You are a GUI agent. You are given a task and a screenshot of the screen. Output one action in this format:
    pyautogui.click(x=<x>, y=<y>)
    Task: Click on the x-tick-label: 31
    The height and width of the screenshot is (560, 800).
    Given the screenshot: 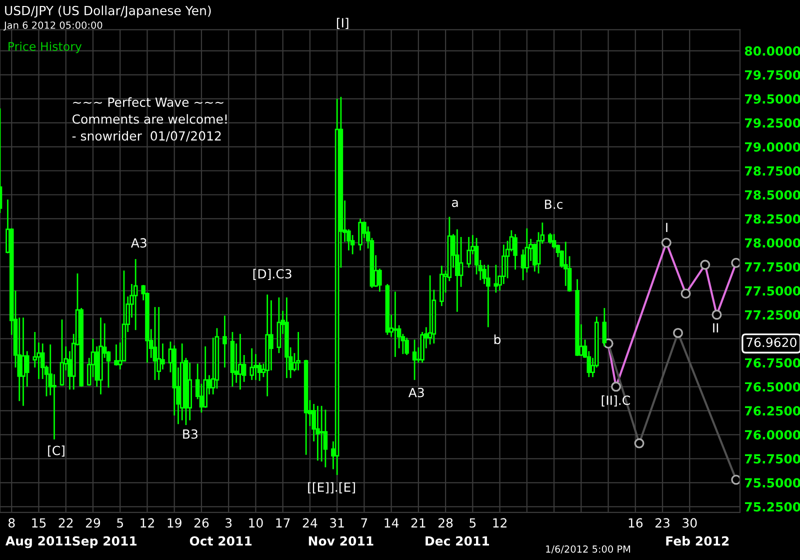 What is the action you would take?
    pyautogui.click(x=337, y=523)
    